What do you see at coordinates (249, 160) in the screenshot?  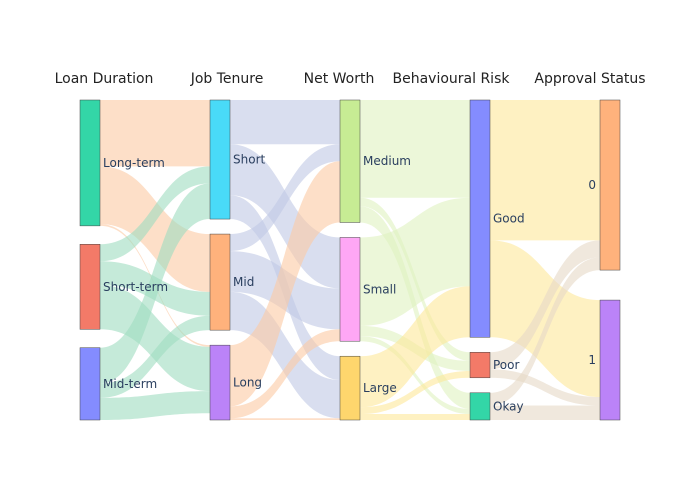 I see `node-label-short: Short` at bounding box center [249, 160].